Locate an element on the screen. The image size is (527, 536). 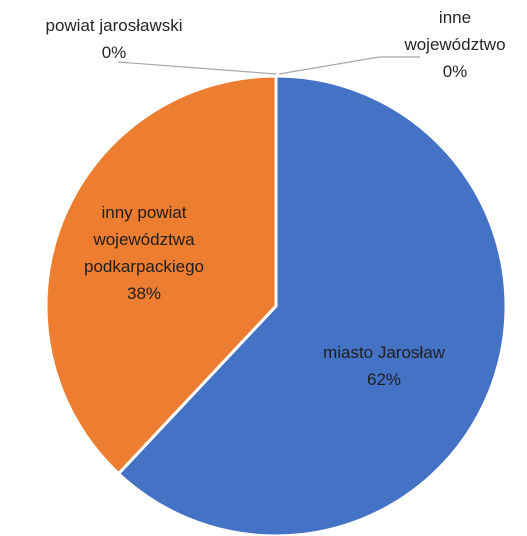
data-label-name-line-1-inny-powiat-wojewodztwa-podkarpackiego: inny powiat is located at coordinates (143, 212).